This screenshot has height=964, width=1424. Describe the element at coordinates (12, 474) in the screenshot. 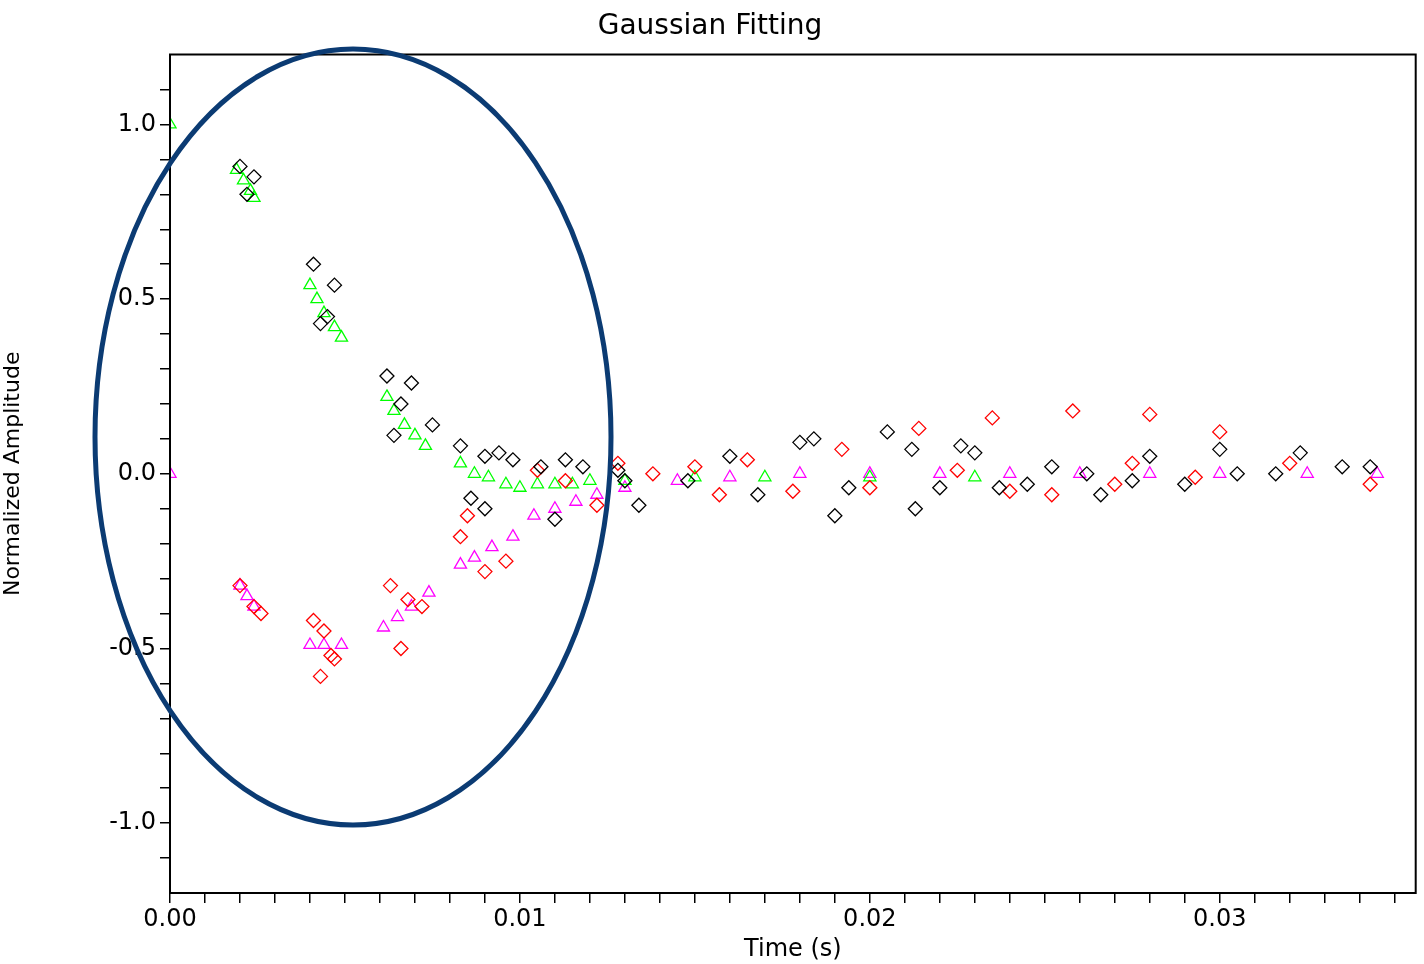

I see `y-axis-title: Normalized Amplitude` at that location.